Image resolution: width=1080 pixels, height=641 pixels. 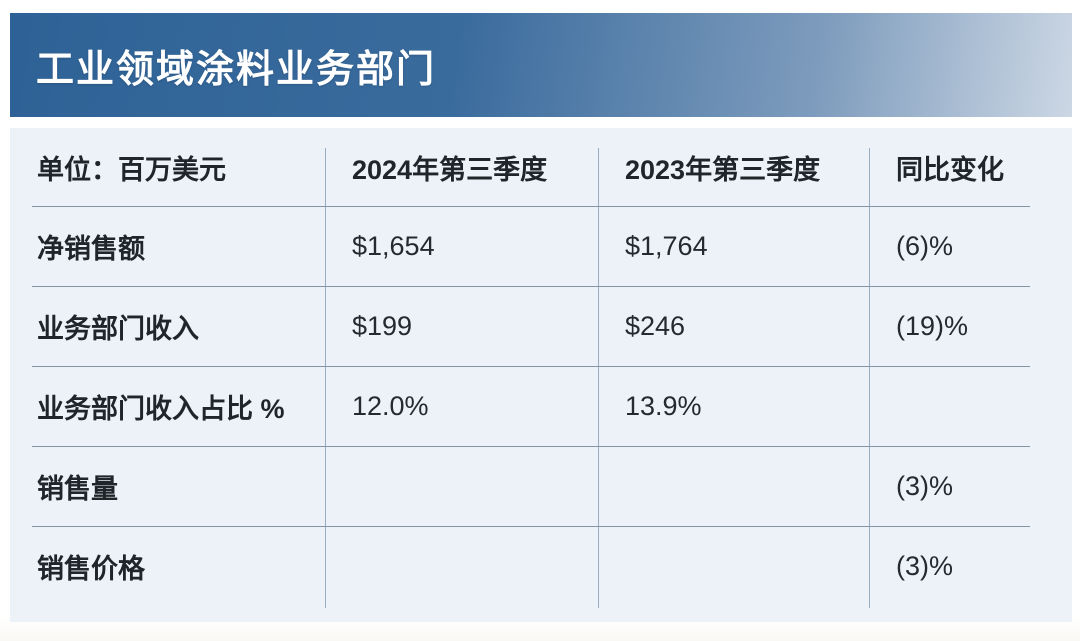 I want to click on row-label: 业务部门收入占比 %, so click(x=161, y=408).